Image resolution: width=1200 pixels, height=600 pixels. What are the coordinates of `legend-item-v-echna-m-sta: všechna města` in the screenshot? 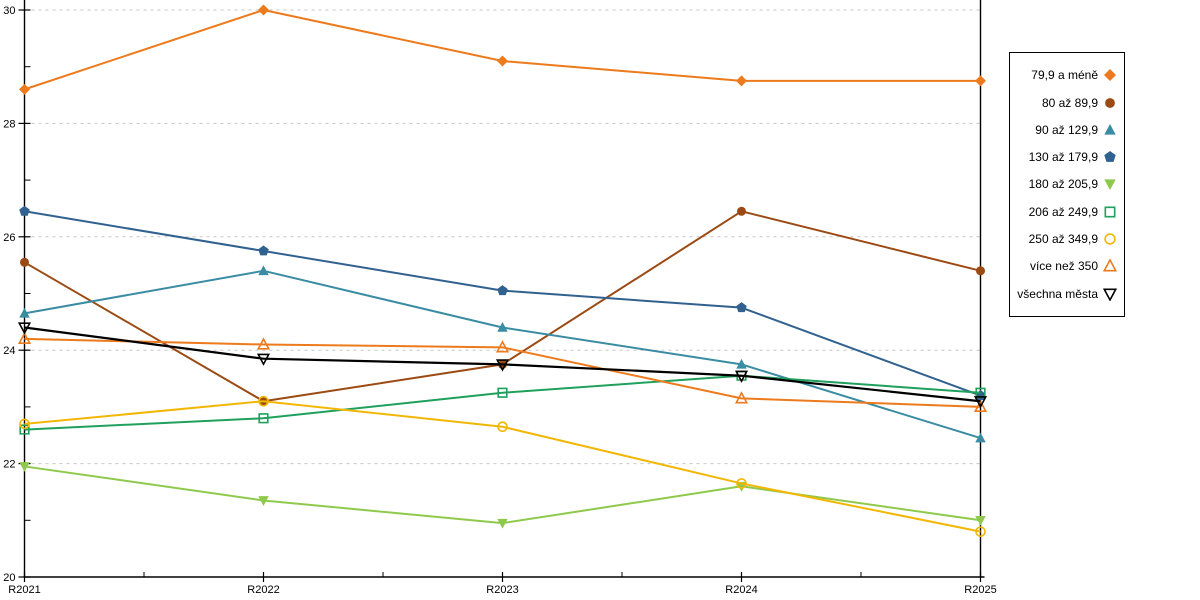 It's located at (1065, 294).